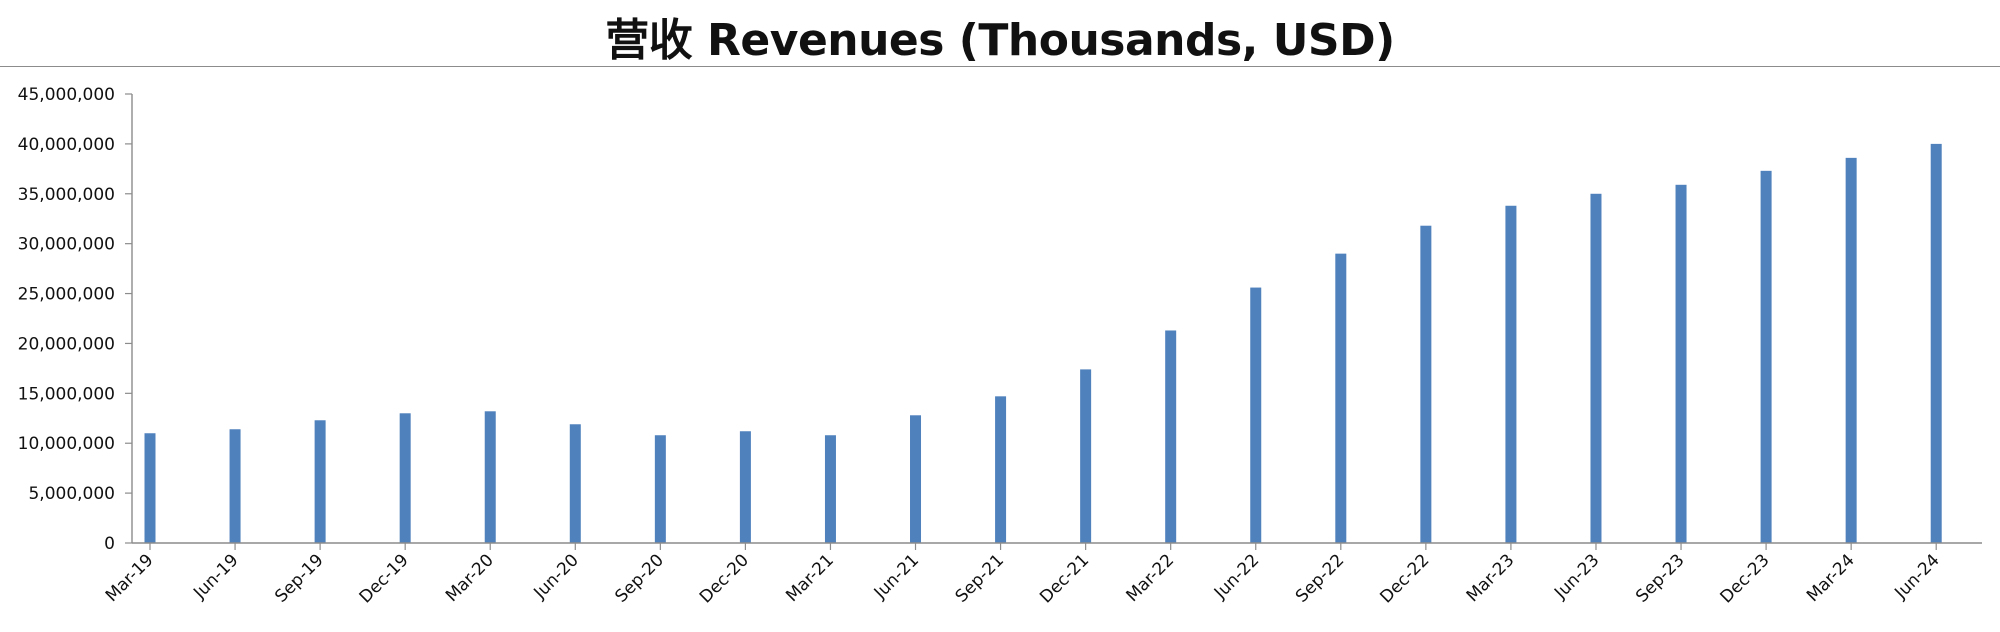 The height and width of the screenshot is (632, 2000). Describe the element at coordinates (1916, 576) in the screenshot. I see `x-tick-label: Jun-24` at that location.